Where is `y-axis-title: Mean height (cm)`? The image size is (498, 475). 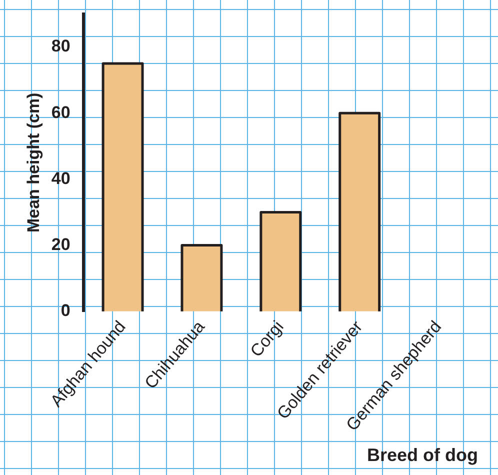
y-axis-title: Mean height (cm) is located at coordinates (33, 162).